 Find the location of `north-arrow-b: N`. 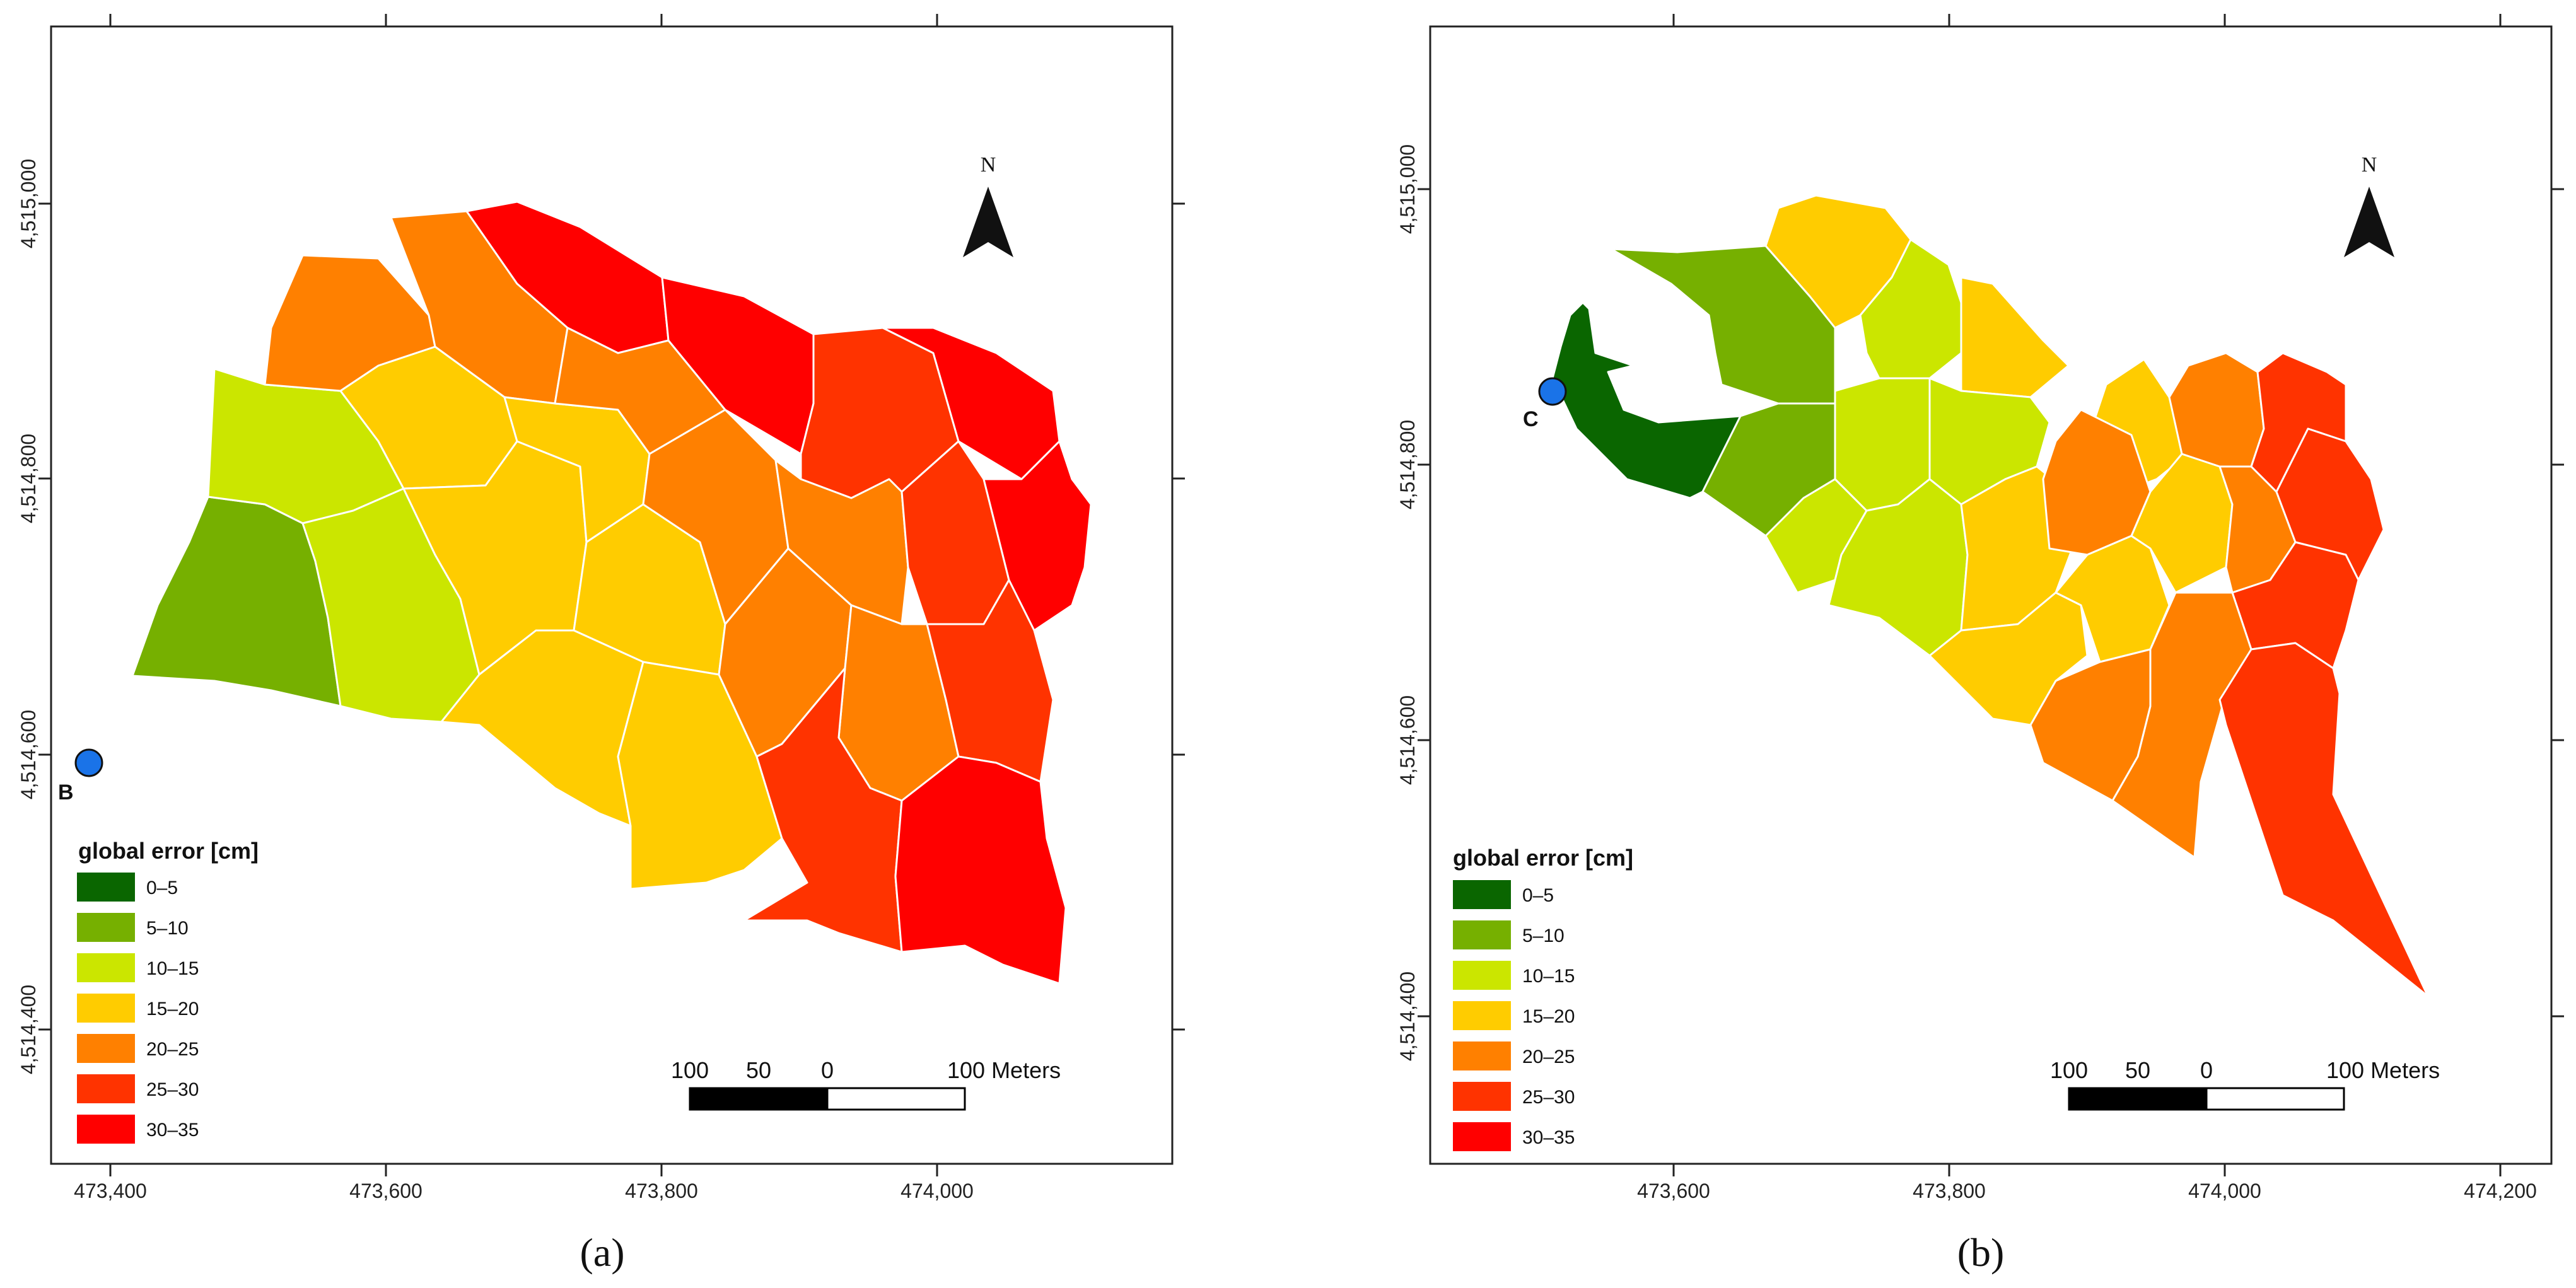

north-arrow-b: N is located at coordinates (2369, 205).